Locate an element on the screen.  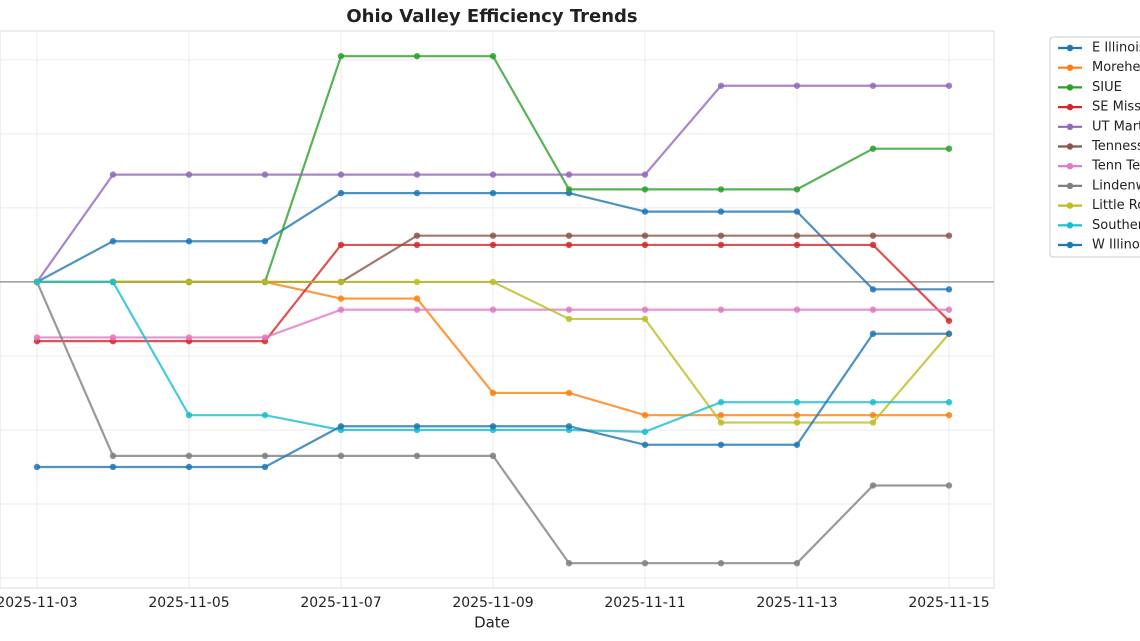
legend-label: Tenn Tech is located at coordinates (1115, 166).